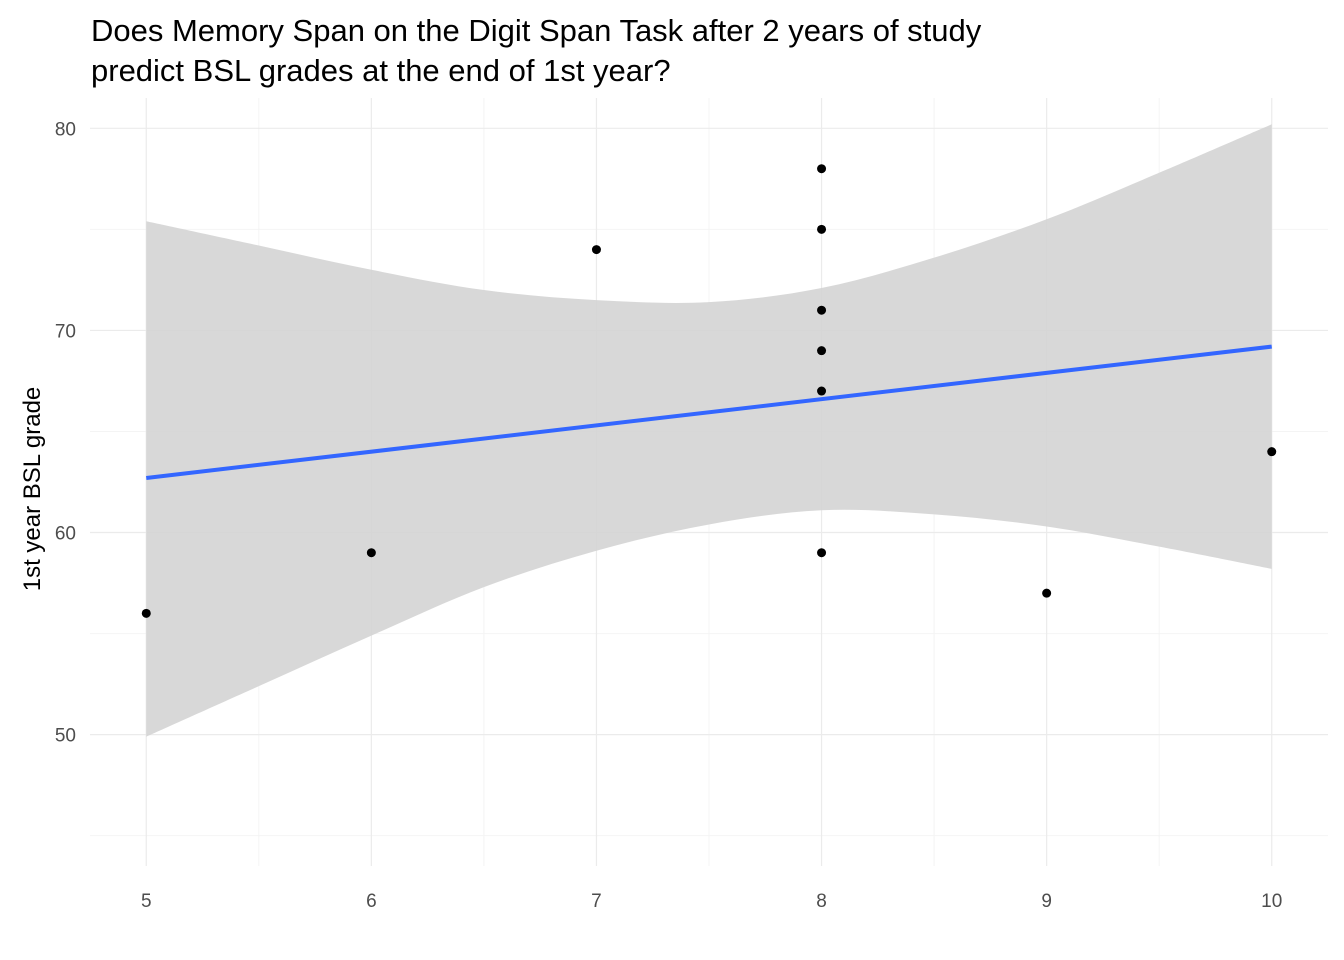 The height and width of the screenshot is (960, 1344). Describe the element at coordinates (821, 901) in the screenshot. I see `x-tick-label: 8` at that location.